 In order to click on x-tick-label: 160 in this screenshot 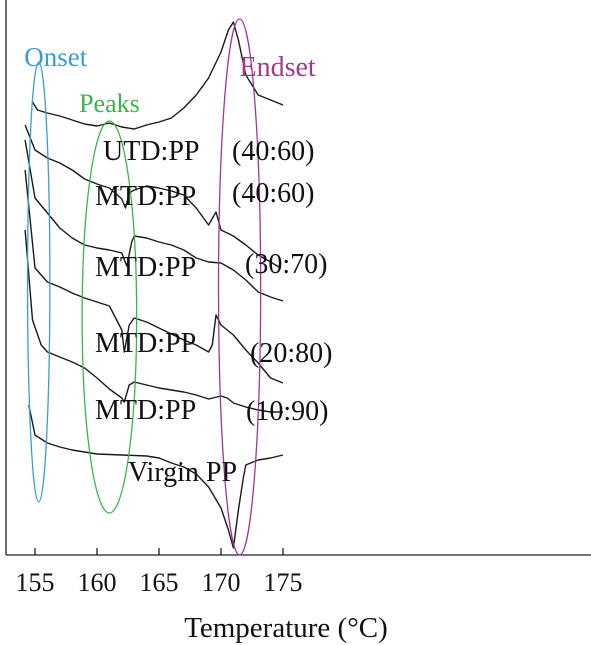, I will do `click(97, 582)`.